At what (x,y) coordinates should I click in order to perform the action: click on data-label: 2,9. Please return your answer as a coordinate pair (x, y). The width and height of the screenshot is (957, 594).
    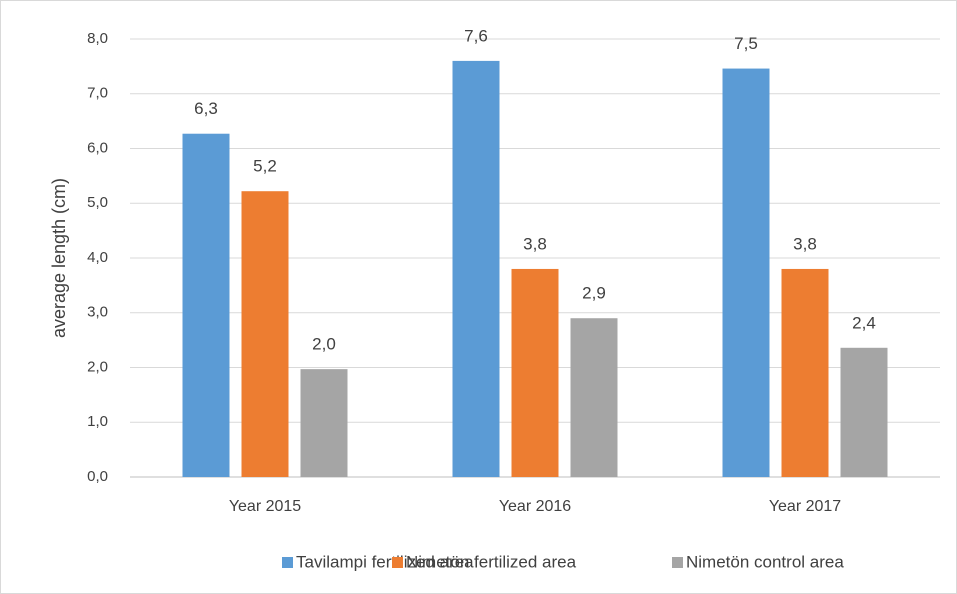
    Looking at the image, I should click on (594, 293).